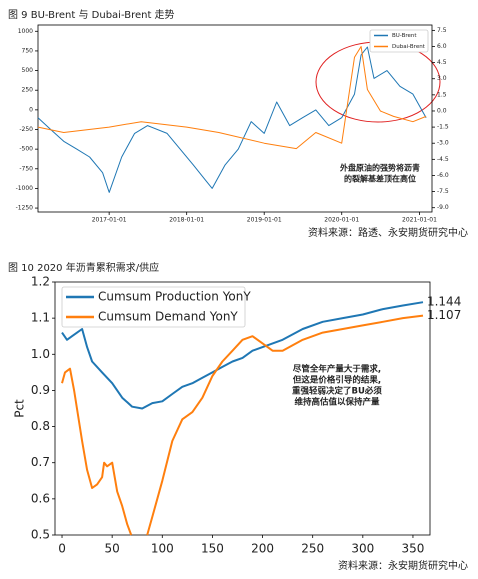 This screenshot has height=579, width=478. Describe the element at coordinates (442, 78) in the screenshot. I see `y2-tick-label: 3.0` at that location.